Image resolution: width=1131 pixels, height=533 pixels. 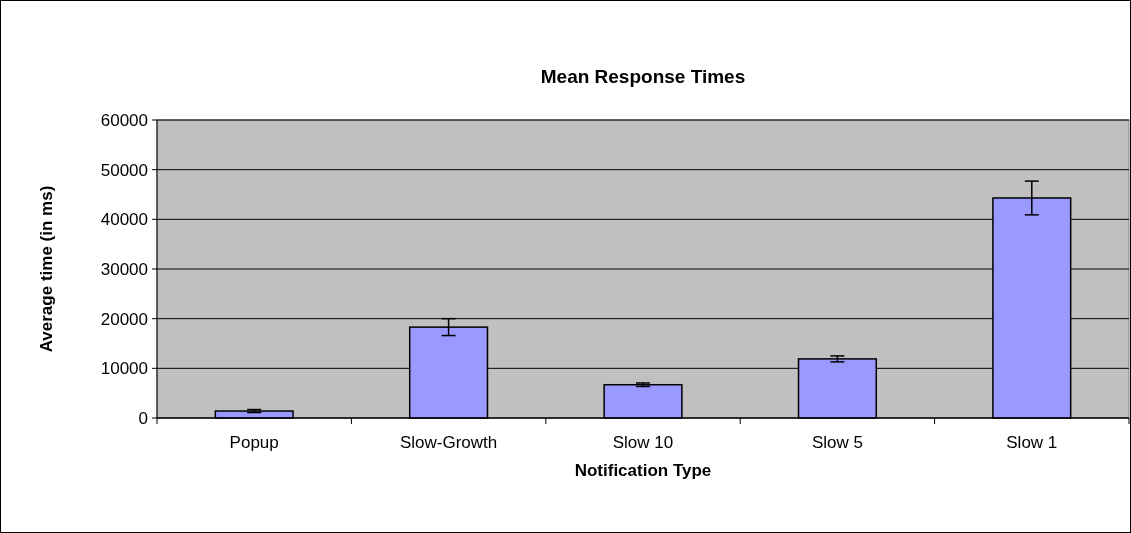 I want to click on y-tick-label: 20000, so click(x=124, y=319).